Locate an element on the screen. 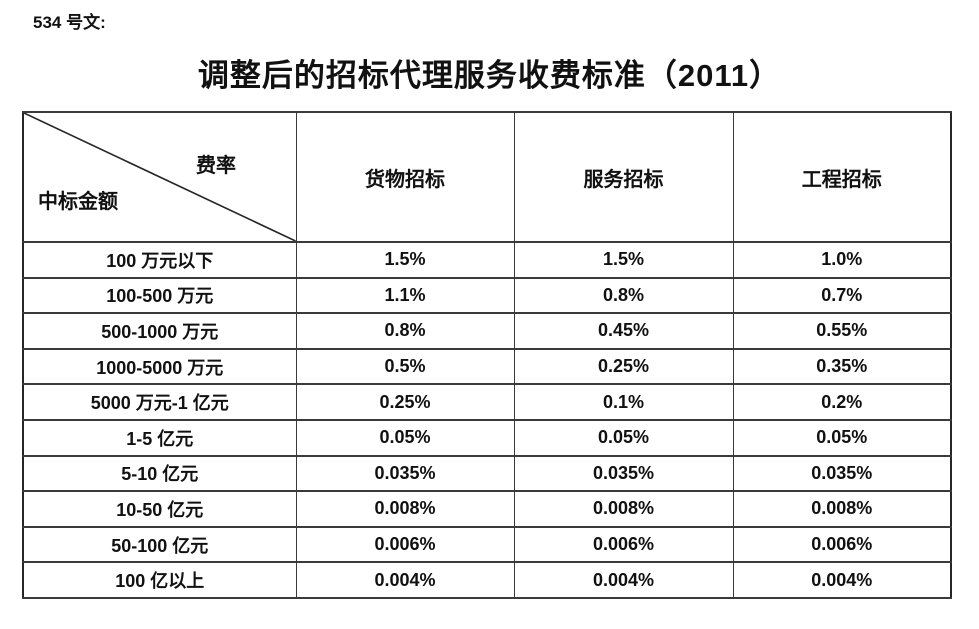  rate-cell: 0.55% is located at coordinates (842, 331).